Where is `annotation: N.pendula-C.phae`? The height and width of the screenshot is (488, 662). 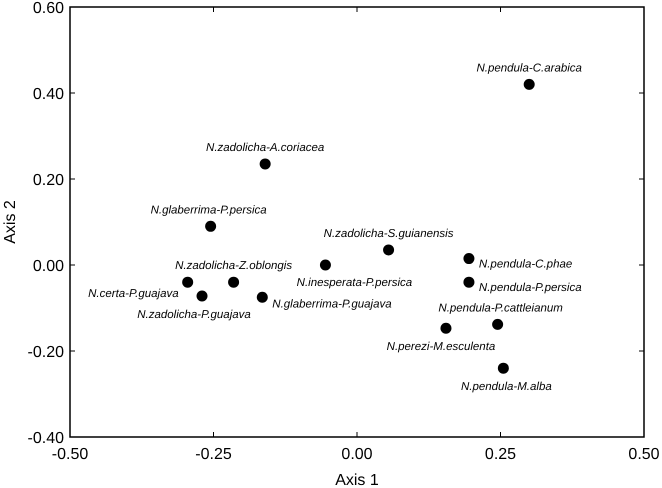
annotation: N.pendula-C.phae is located at coordinates (525, 264).